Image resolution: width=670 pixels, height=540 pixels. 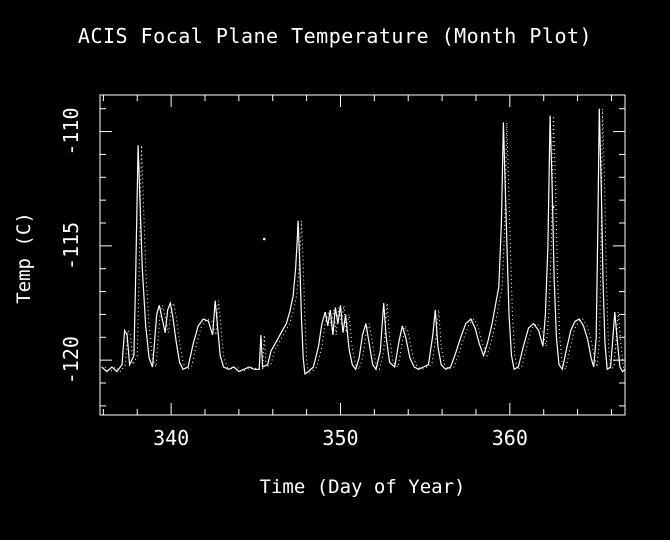 I want to click on x-tick-label: 340, so click(x=171, y=438).